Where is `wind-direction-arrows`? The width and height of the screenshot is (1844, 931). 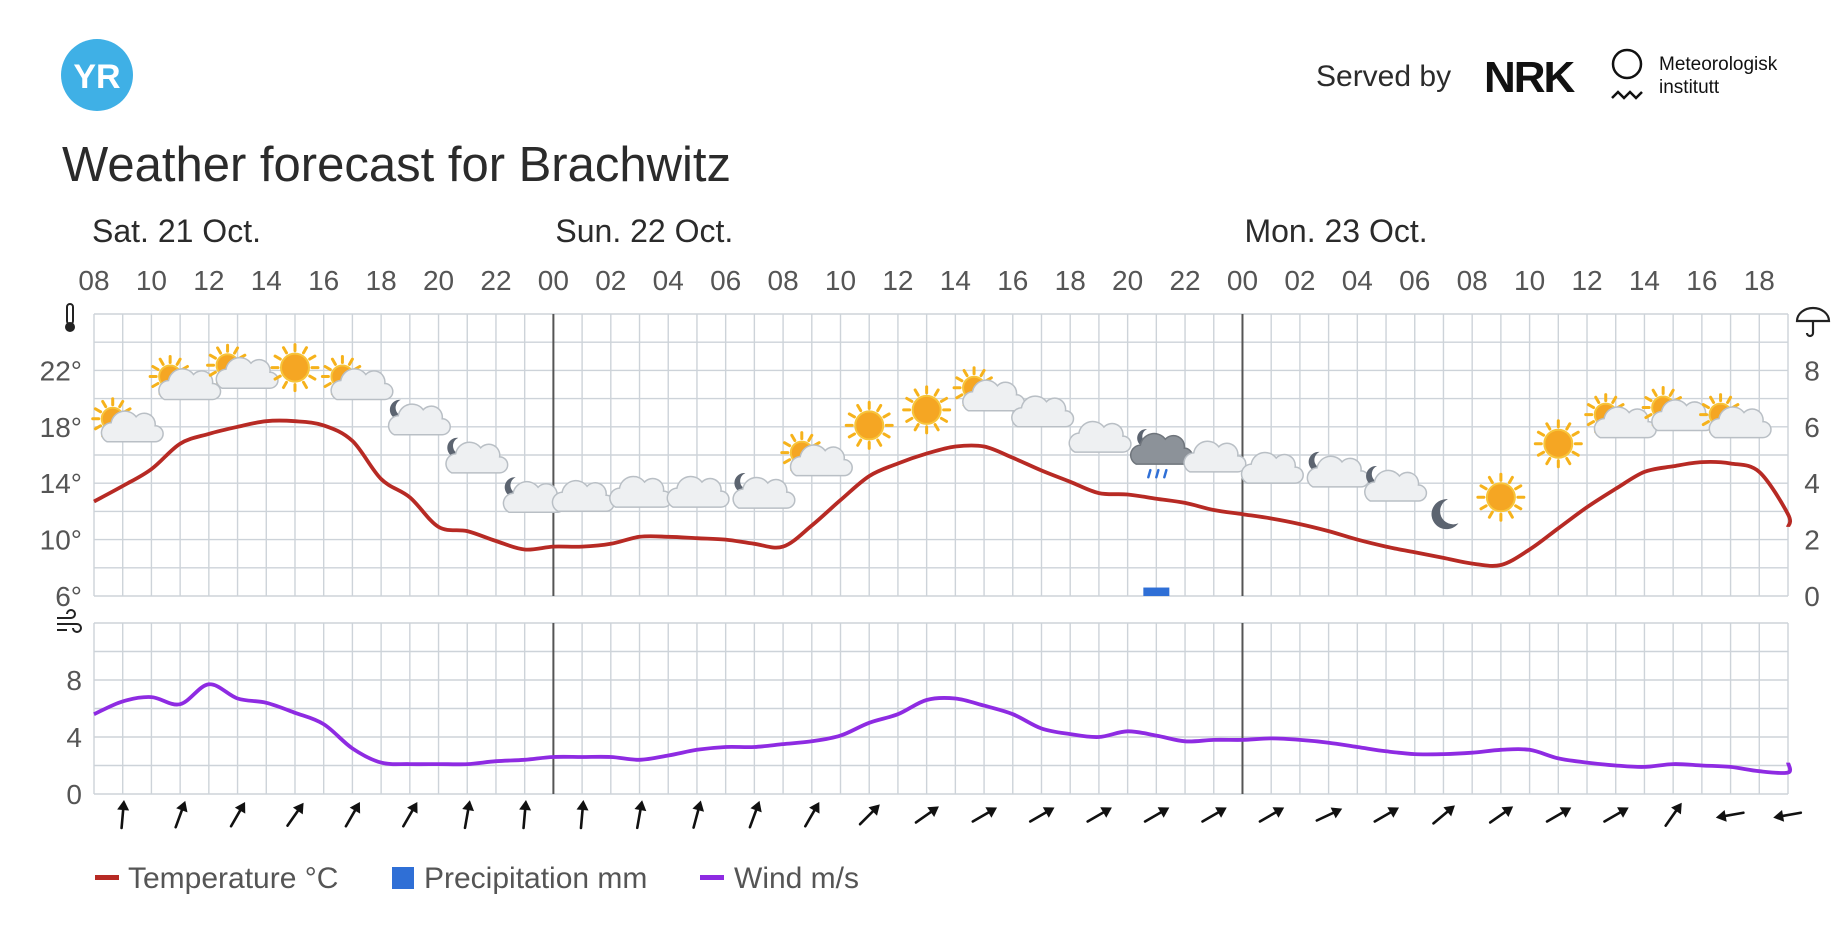
wind-direction-arrows is located at coordinates (960, 815).